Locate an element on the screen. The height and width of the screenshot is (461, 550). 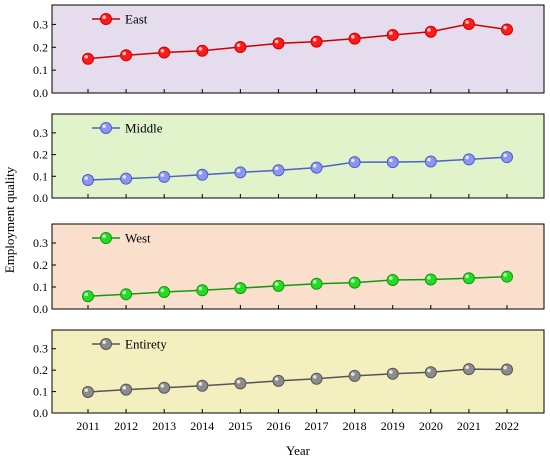
x-tick-label: 2018 is located at coordinates (355, 426).